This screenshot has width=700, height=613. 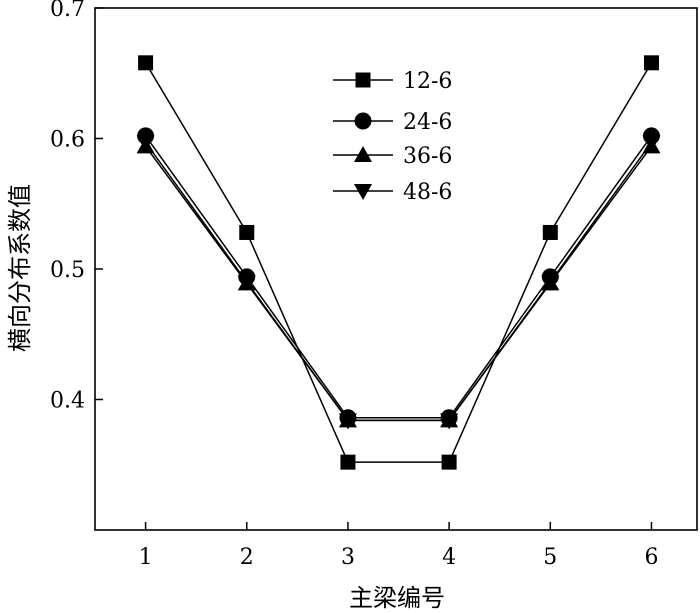 What do you see at coordinates (427, 122) in the screenshot?
I see `legend-label: 24-6` at bounding box center [427, 122].